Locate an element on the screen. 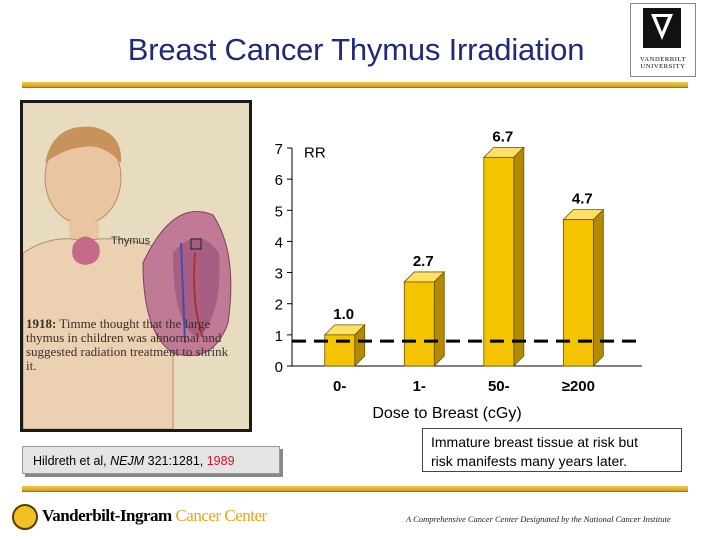  y-tick-label: 6 is located at coordinates (279, 180).